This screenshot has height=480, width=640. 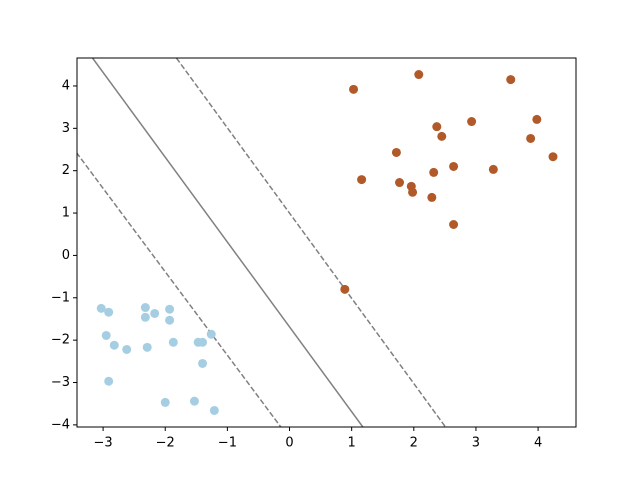 I want to click on y-tick-label: −3, so click(x=60, y=382).